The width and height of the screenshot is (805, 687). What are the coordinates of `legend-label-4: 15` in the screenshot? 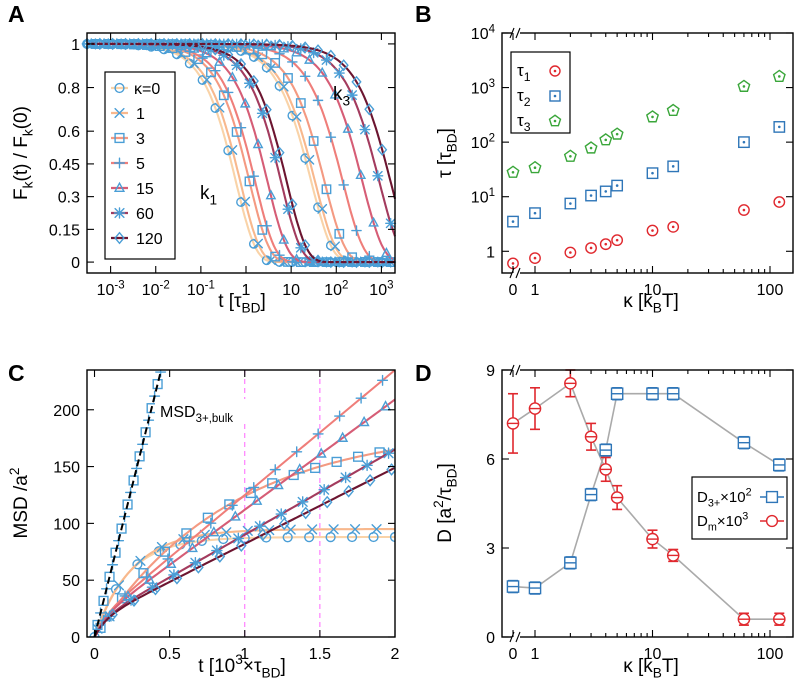 It's located at (145, 189).